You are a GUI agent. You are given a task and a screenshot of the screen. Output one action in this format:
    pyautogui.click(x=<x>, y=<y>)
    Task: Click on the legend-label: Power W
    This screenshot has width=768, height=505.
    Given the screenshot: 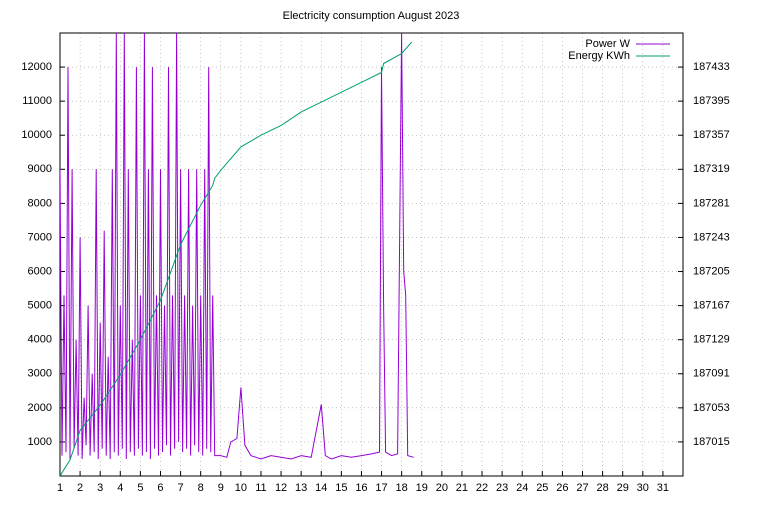 What is the action you would take?
    pyautogui.click(x=607, y=44)
    